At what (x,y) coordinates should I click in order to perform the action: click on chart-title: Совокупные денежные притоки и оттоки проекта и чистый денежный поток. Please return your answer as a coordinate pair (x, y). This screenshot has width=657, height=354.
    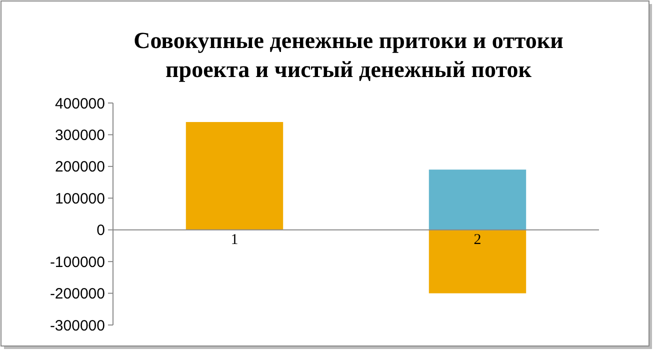
    Looking at the image, I should click on (349, 55).